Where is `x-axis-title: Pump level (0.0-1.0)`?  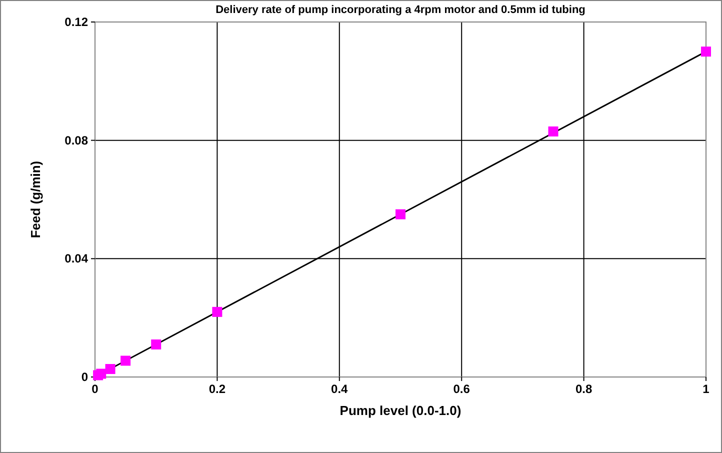
x-axis-title: Pump level (0.0-1.0) is located at coordinates (401, 410).